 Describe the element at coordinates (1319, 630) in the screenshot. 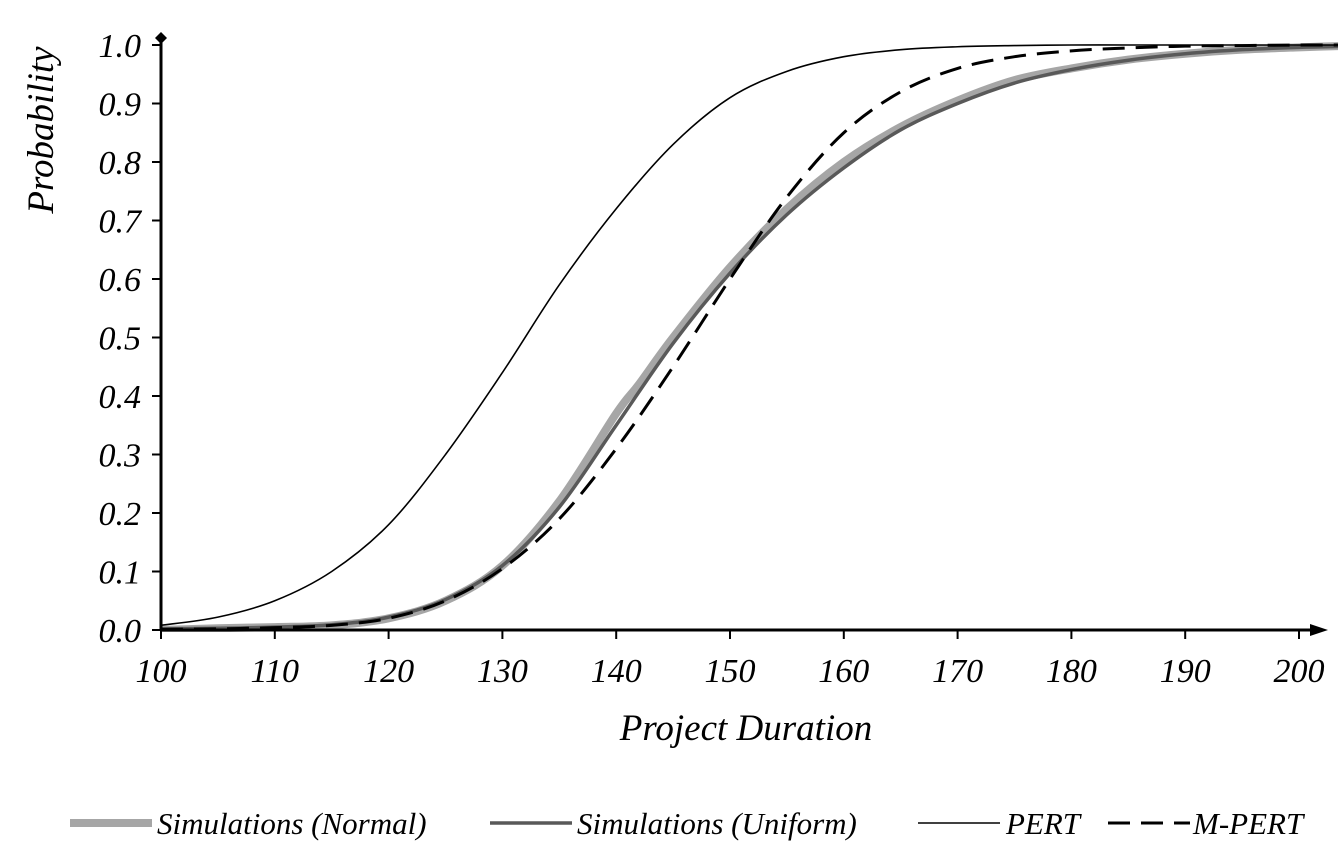

I see `x-axis-arrow` at that location.